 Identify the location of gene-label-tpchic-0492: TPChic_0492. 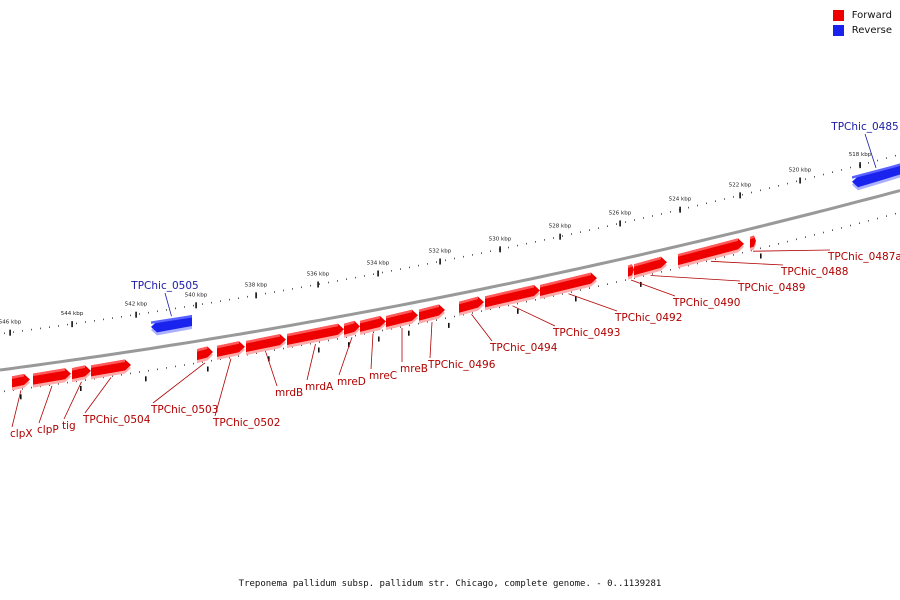
(648, 318).